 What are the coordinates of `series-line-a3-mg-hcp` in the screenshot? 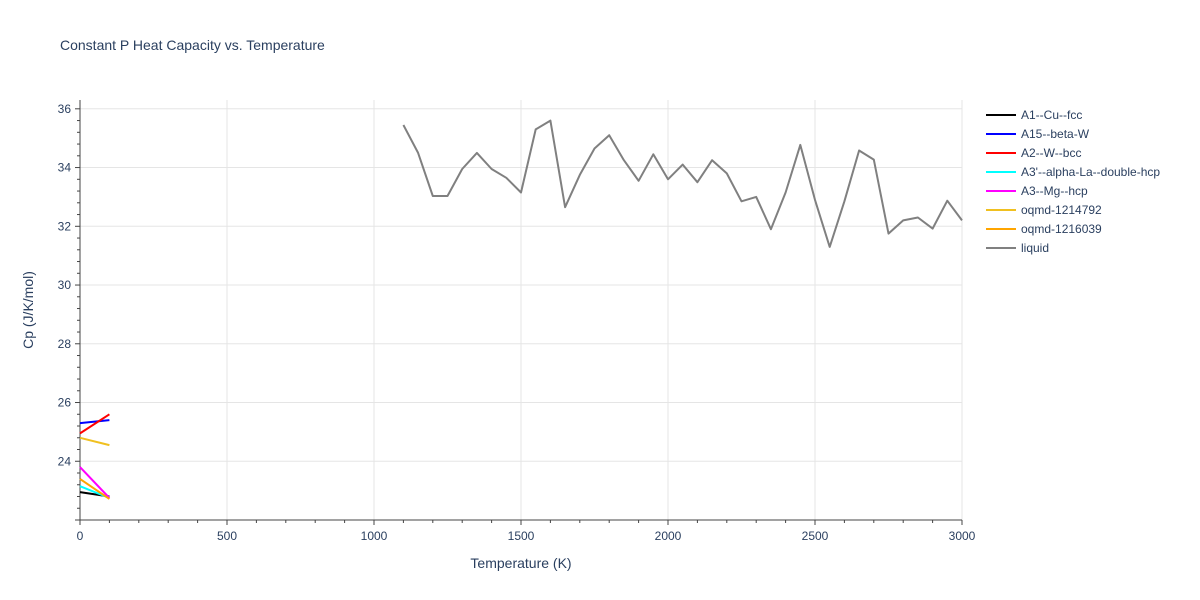 It's located at (95, 482).